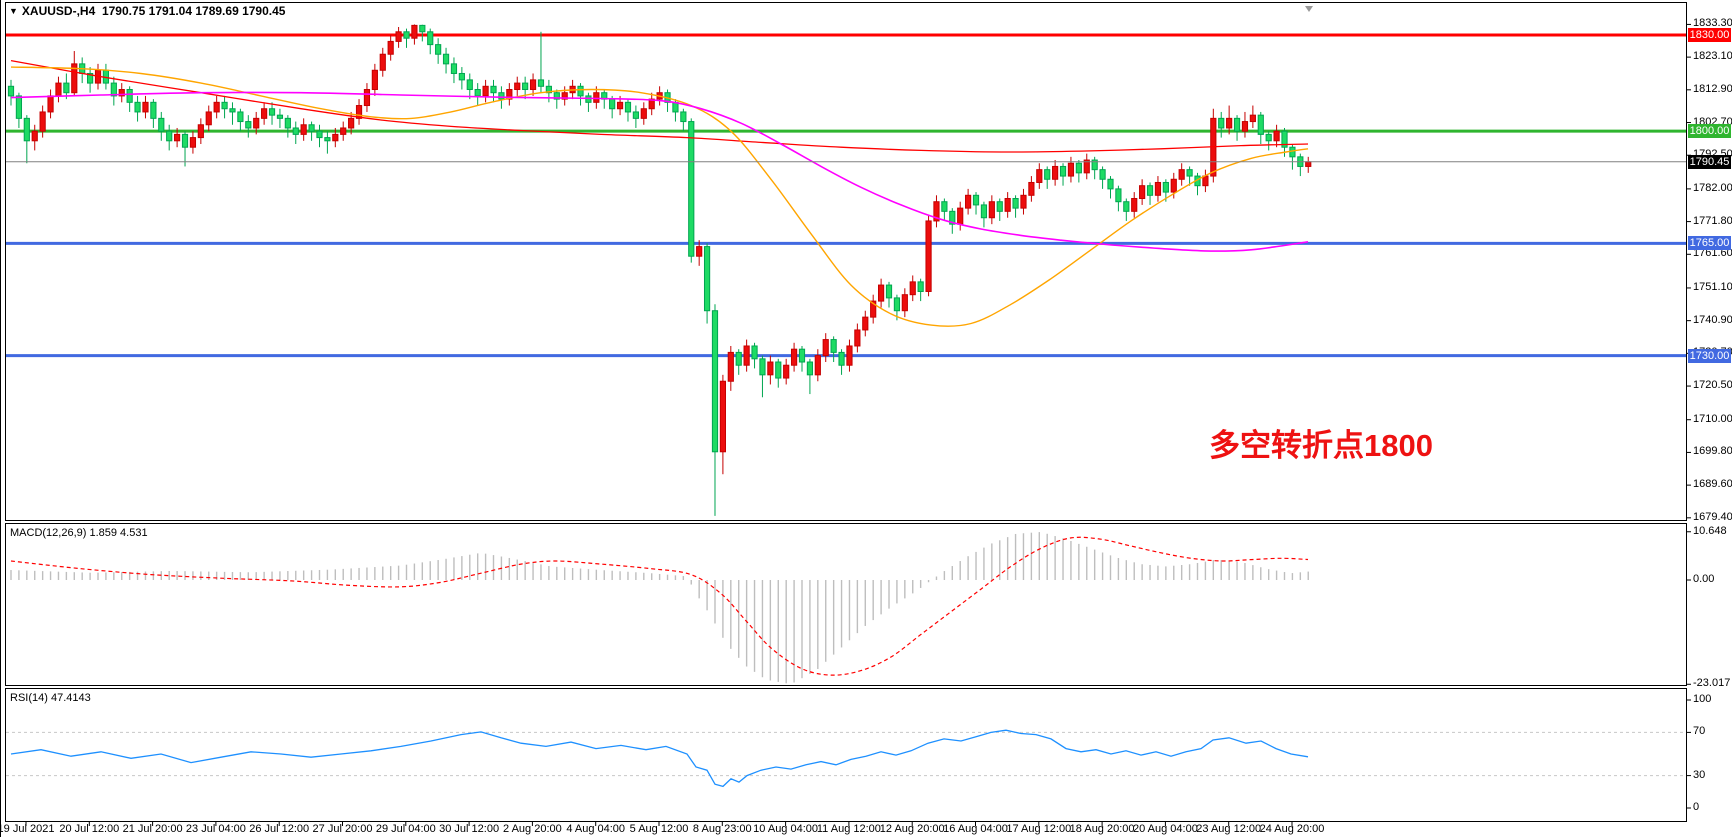 The image size is (1732, 837). I want to click on price-axis-label: 1679.40, so click(1712, 516).